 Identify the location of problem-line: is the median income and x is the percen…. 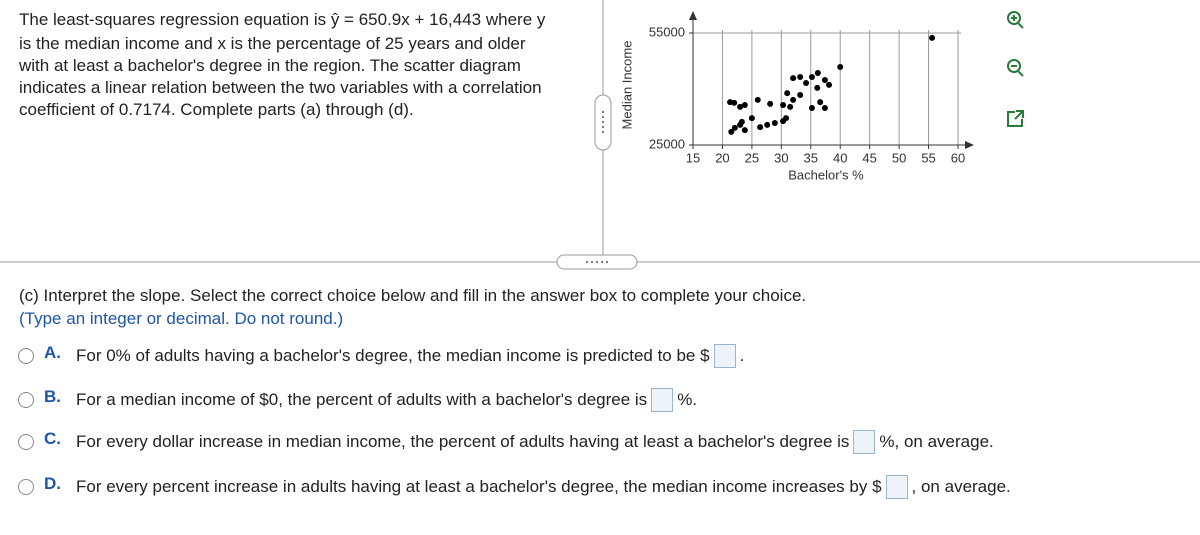
(272, 43).